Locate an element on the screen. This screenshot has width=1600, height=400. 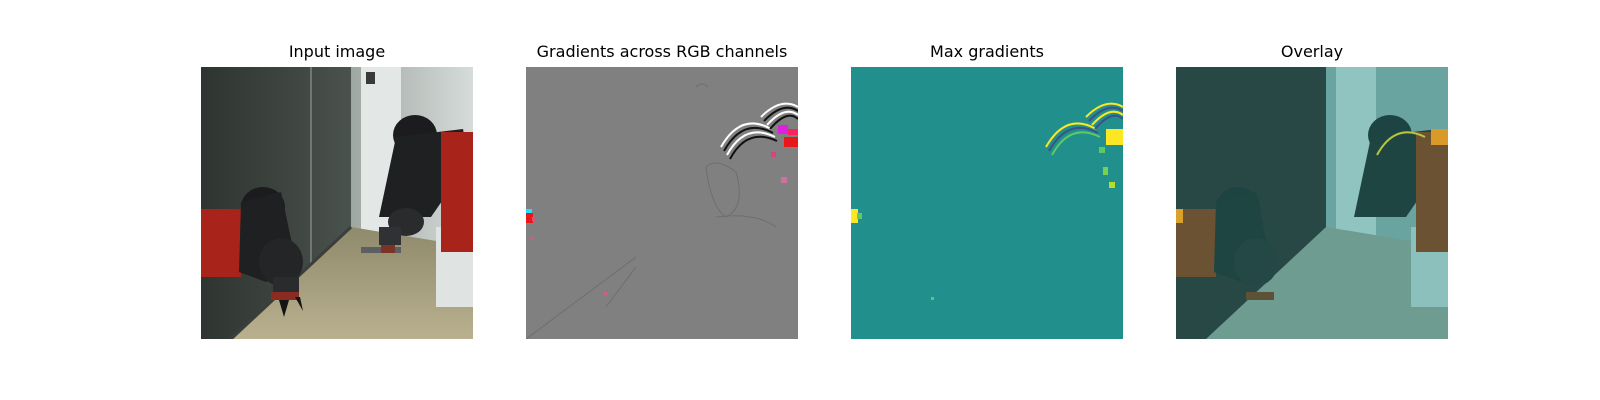
robot-arm-photo is located at coordinates (337, 203).